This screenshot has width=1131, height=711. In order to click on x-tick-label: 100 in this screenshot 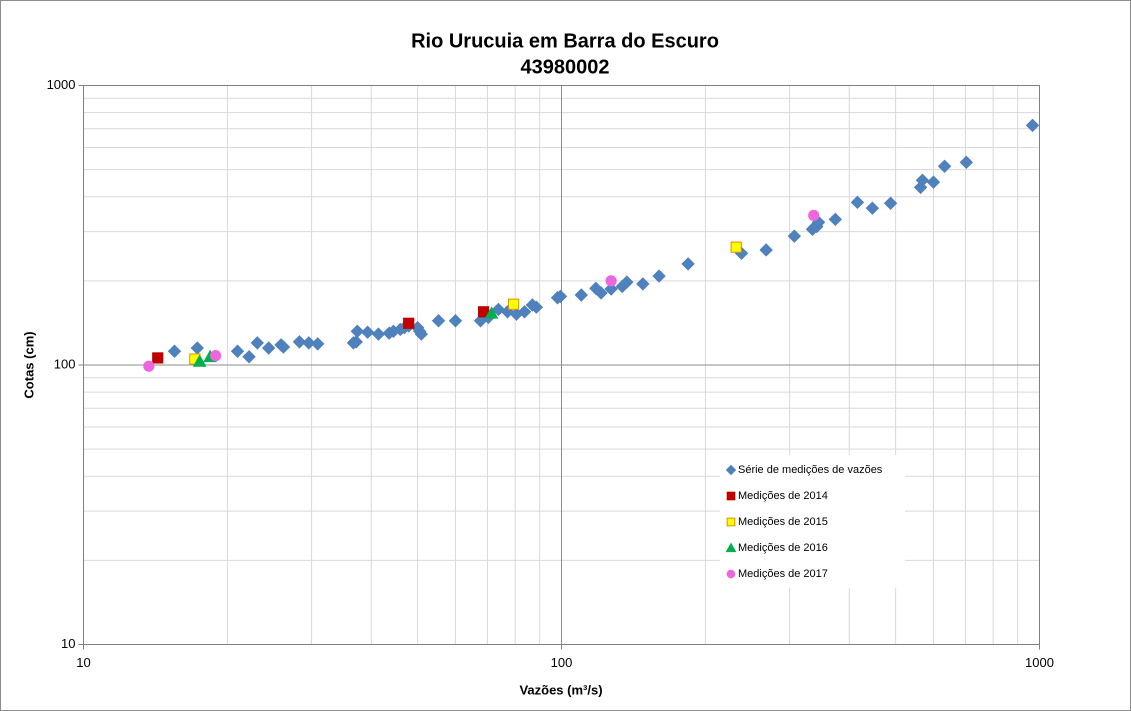, I will do `click(562, 662)`.